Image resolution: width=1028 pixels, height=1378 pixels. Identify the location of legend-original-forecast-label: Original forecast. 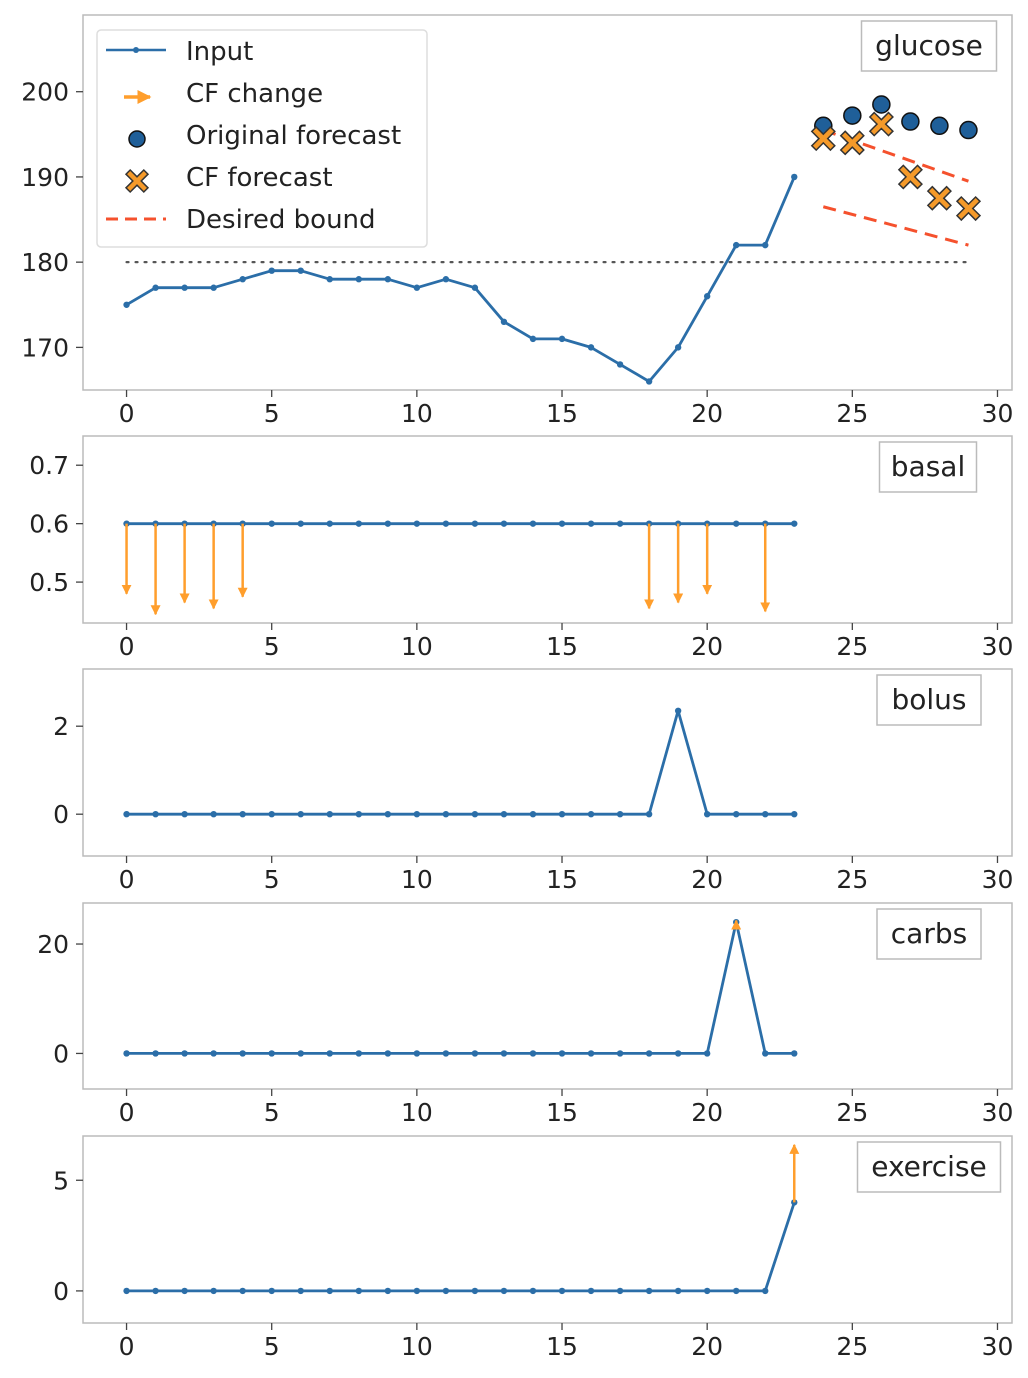
(293, 136).